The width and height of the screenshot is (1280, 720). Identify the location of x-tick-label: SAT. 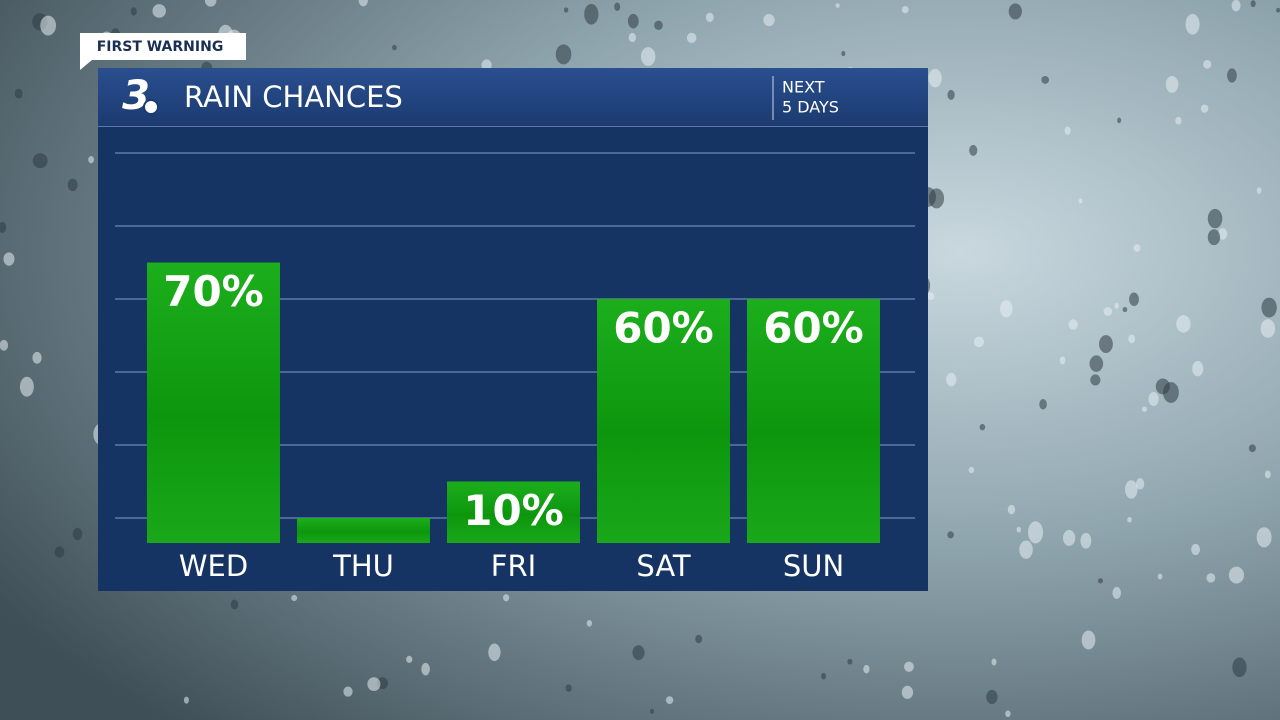
(663, 566).